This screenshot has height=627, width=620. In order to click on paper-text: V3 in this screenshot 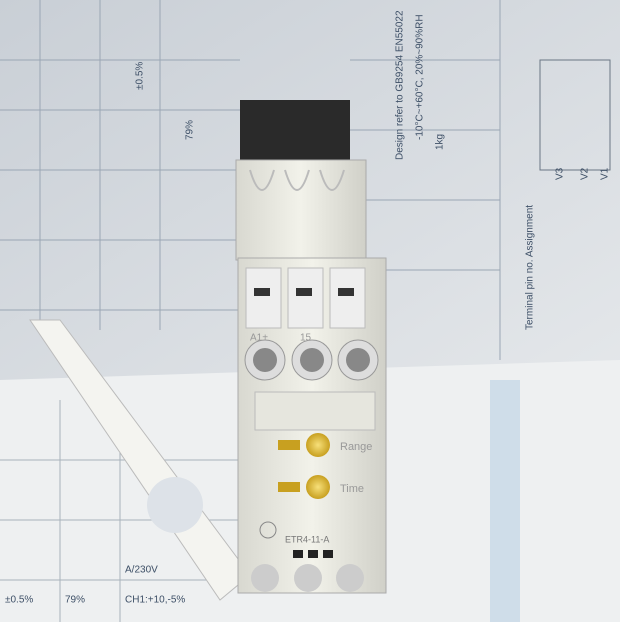, I will do `click(560, 173)`.